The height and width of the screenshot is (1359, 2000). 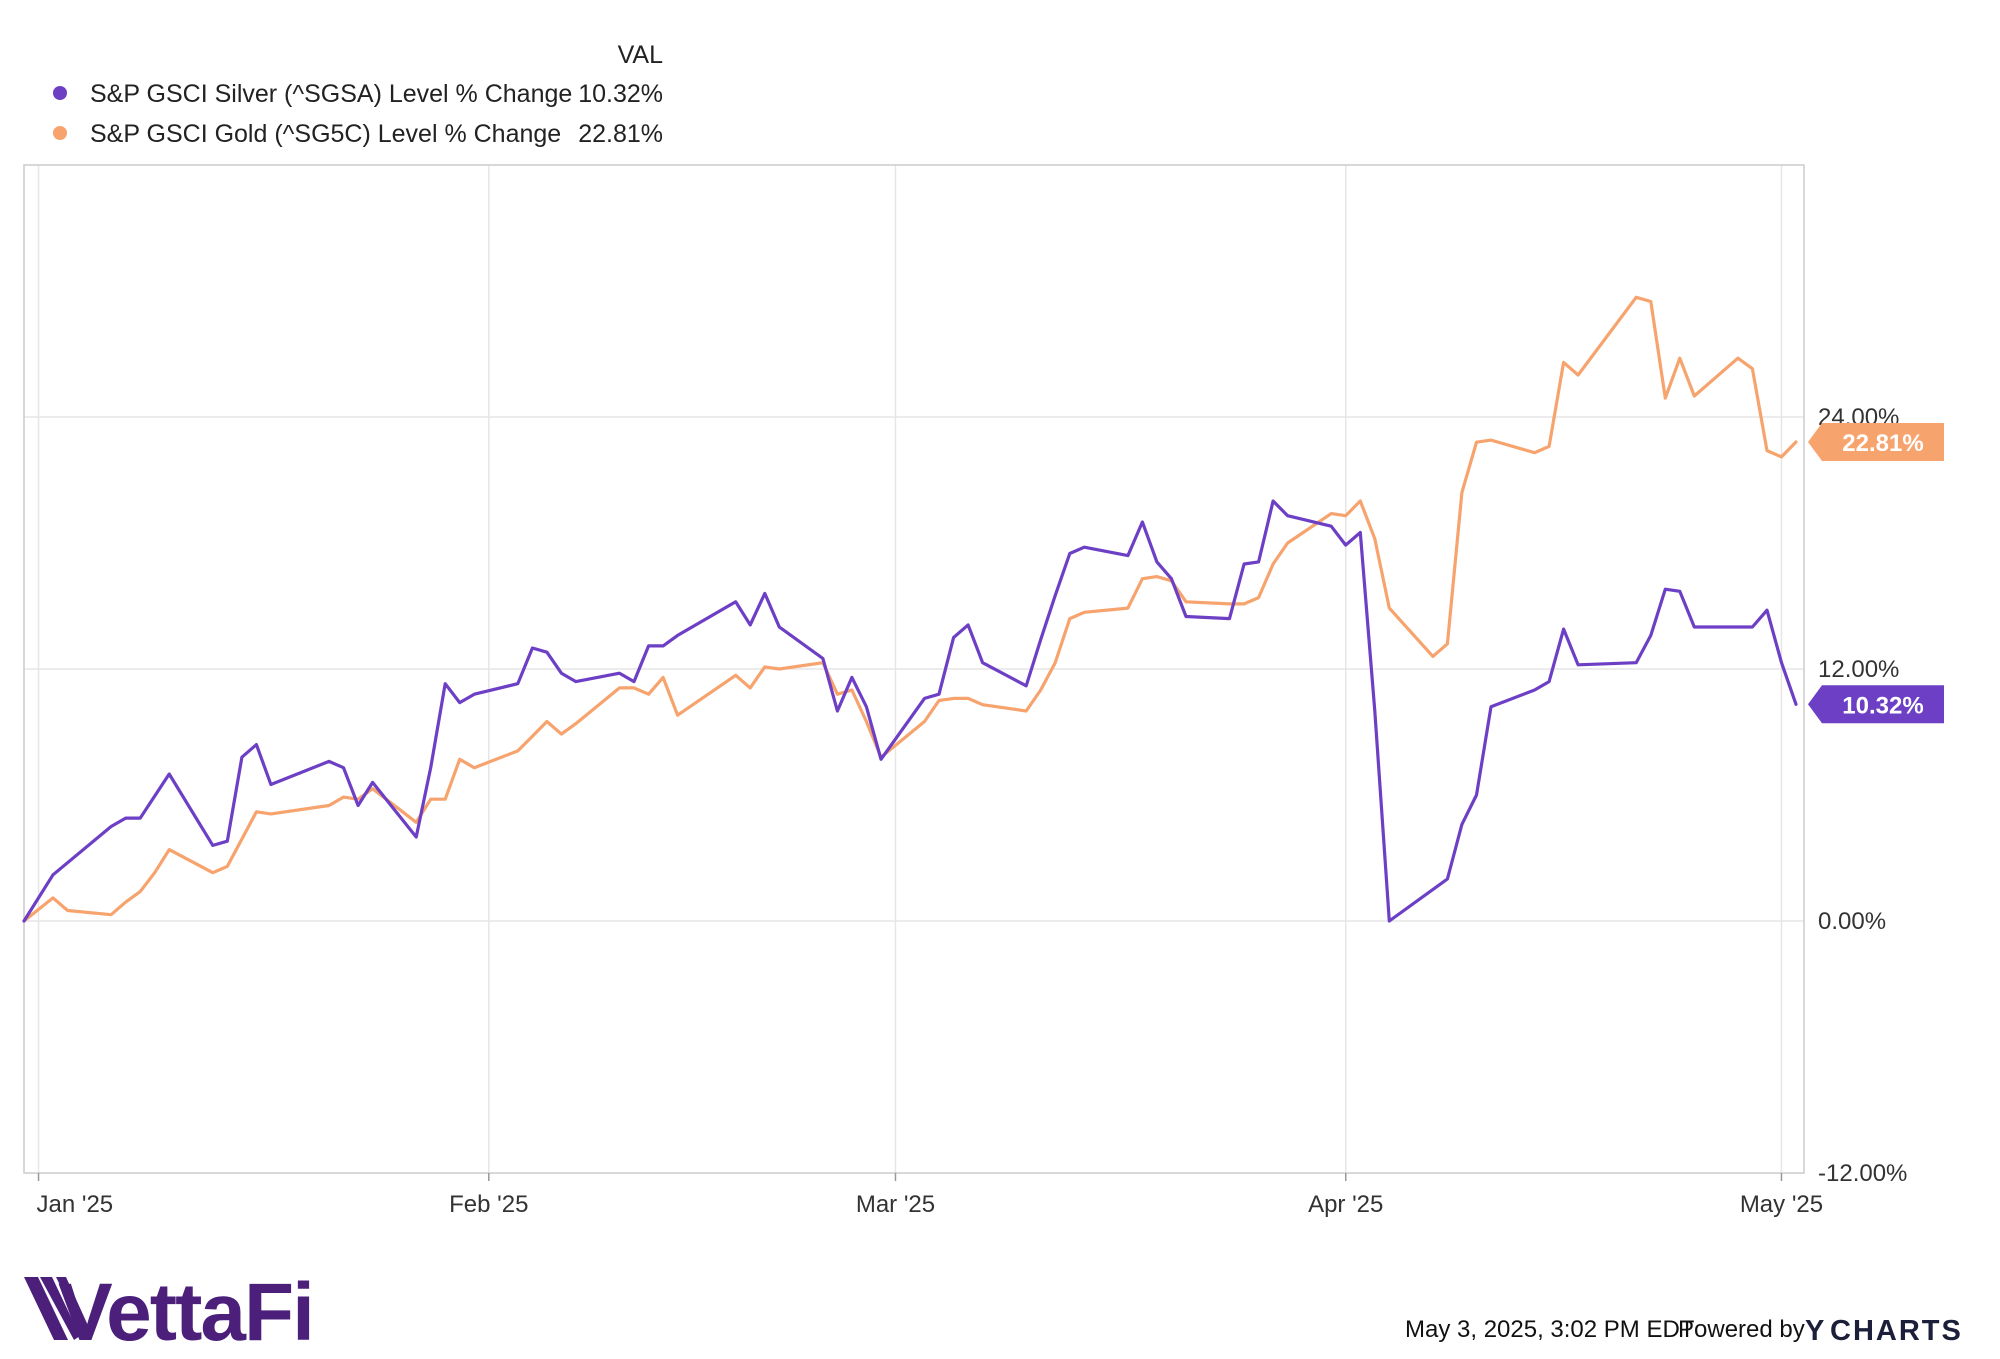 I want to click on legend-value-silver: 10.32%, so click(x=620, y=94).